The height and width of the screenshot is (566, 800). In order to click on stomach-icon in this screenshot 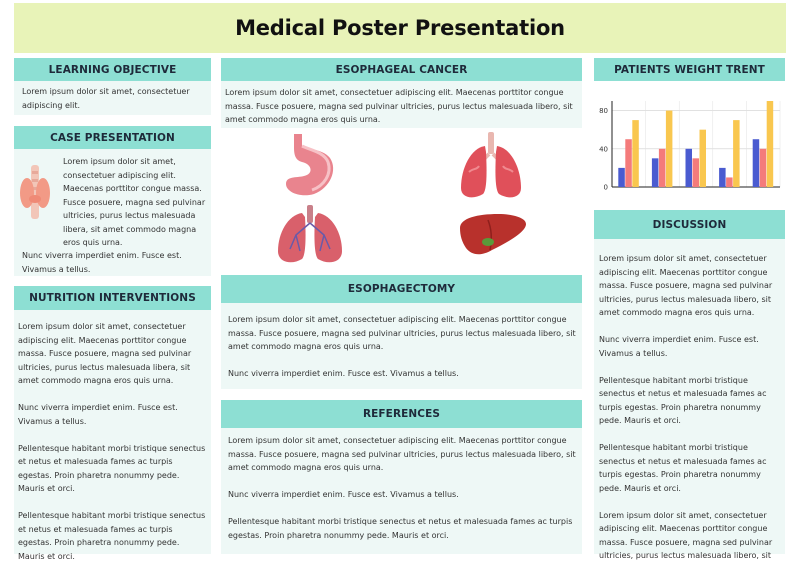, I will do `click(307, 166)`.